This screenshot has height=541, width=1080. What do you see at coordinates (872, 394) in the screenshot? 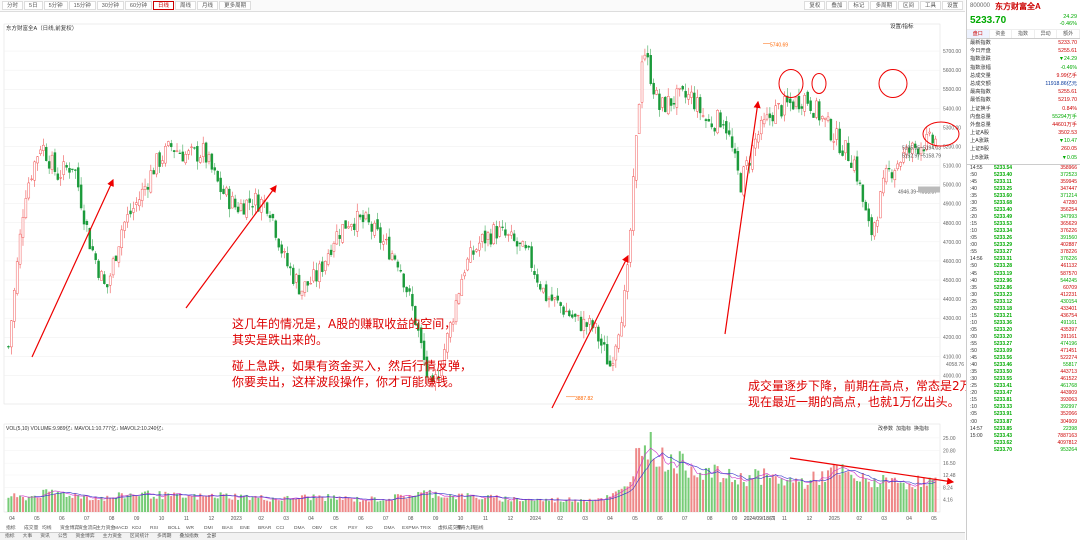
I see `annotation-text-2: 成交量逐步下降，前期在高点，常态是2万亿。 现在最近一期的高点，也就1万亿出头。` at bounding box center [872, 394].